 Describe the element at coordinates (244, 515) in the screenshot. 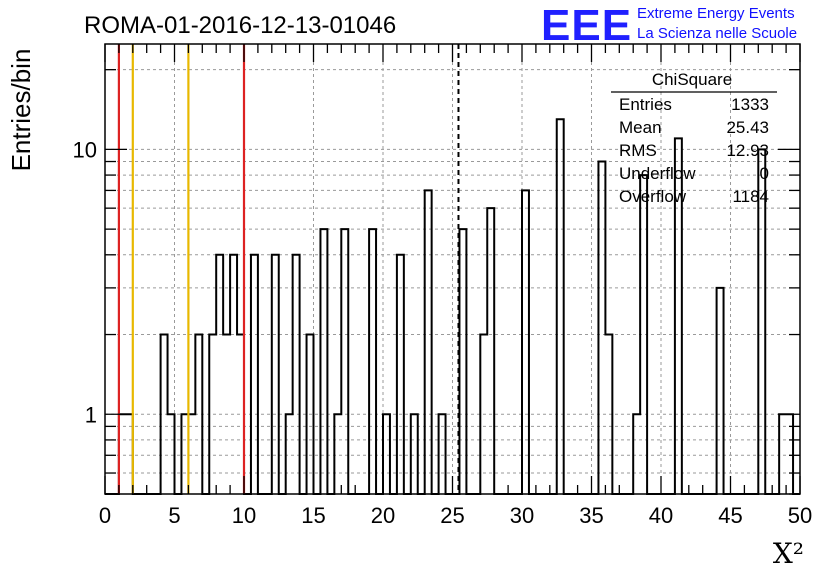

I see `x-tick-label: 10` at that location.